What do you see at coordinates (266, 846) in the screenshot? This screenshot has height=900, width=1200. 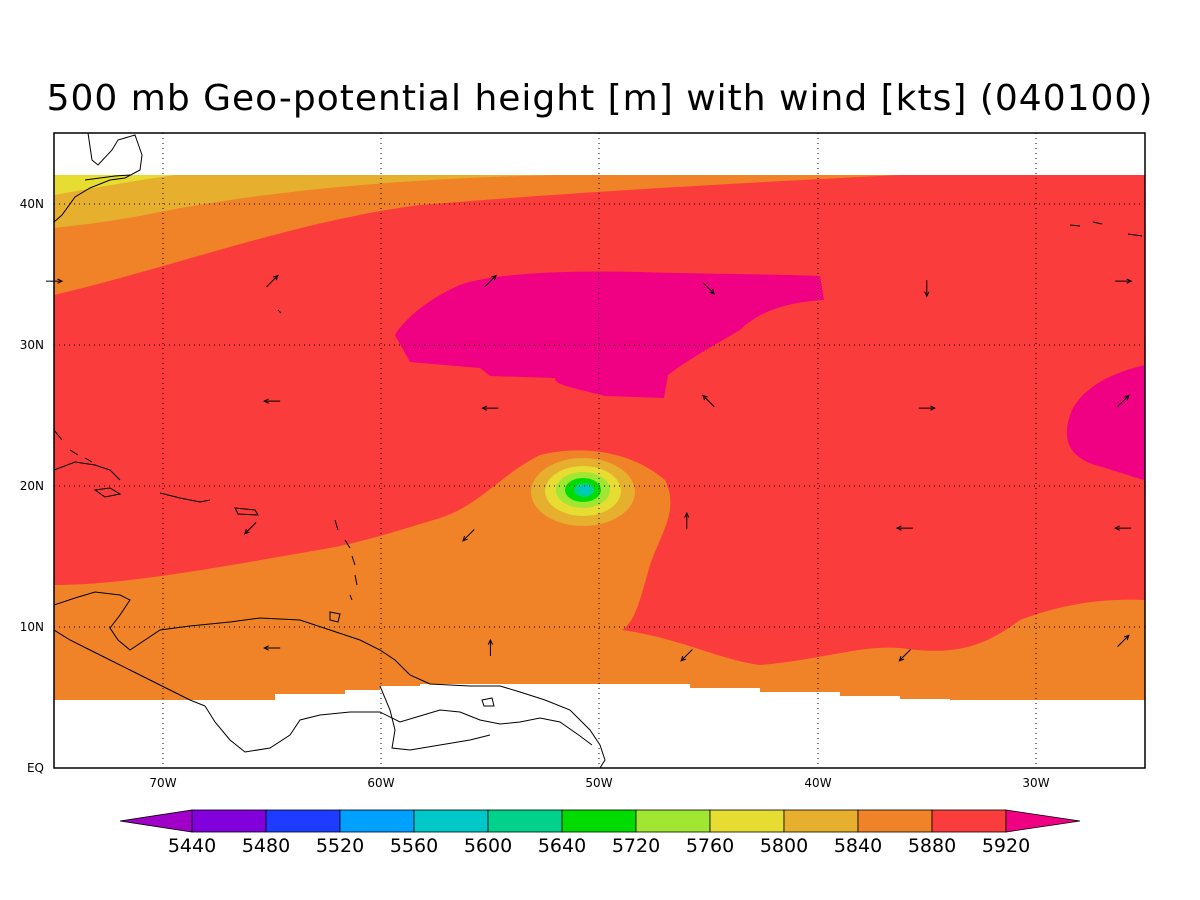 I see `colorbar-label: 5480` at bounding box center [266, 846].